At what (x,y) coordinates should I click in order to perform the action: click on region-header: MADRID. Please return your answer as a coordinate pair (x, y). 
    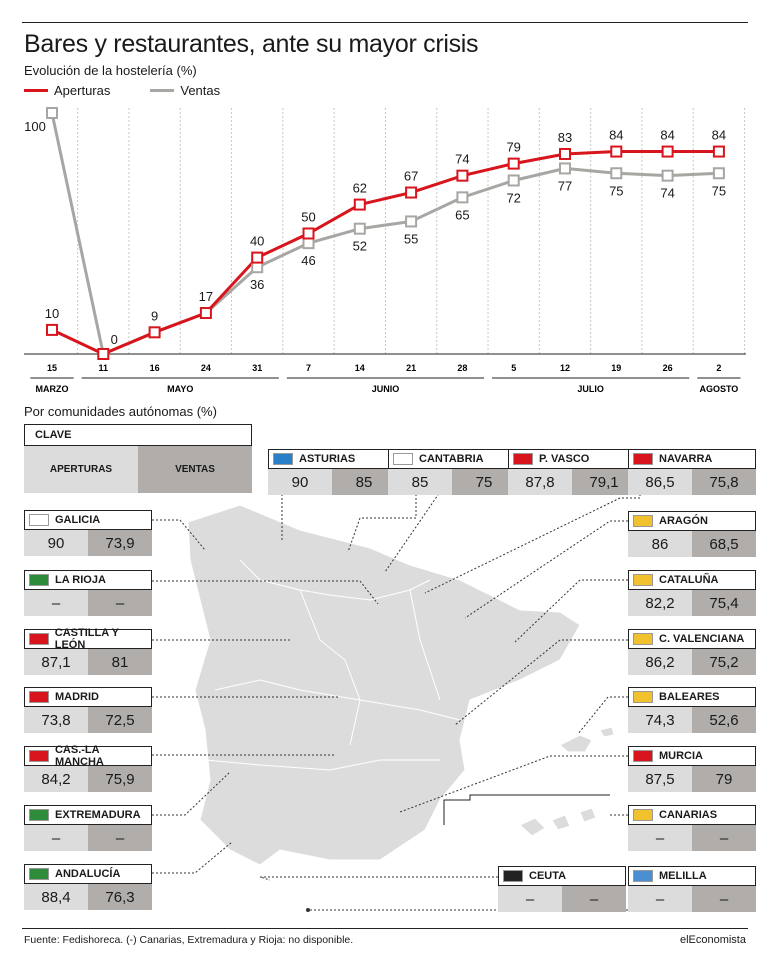
    Looking at the image, I should click on (88, 697).